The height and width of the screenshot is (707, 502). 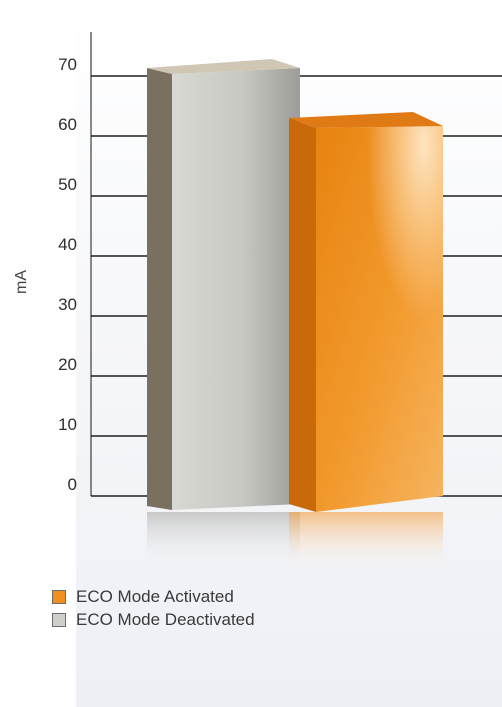 What do you see at coordinates (67, 424) in the screenshot?
I see `y-tick-label-10: 10` at bounding box center [67, 424].